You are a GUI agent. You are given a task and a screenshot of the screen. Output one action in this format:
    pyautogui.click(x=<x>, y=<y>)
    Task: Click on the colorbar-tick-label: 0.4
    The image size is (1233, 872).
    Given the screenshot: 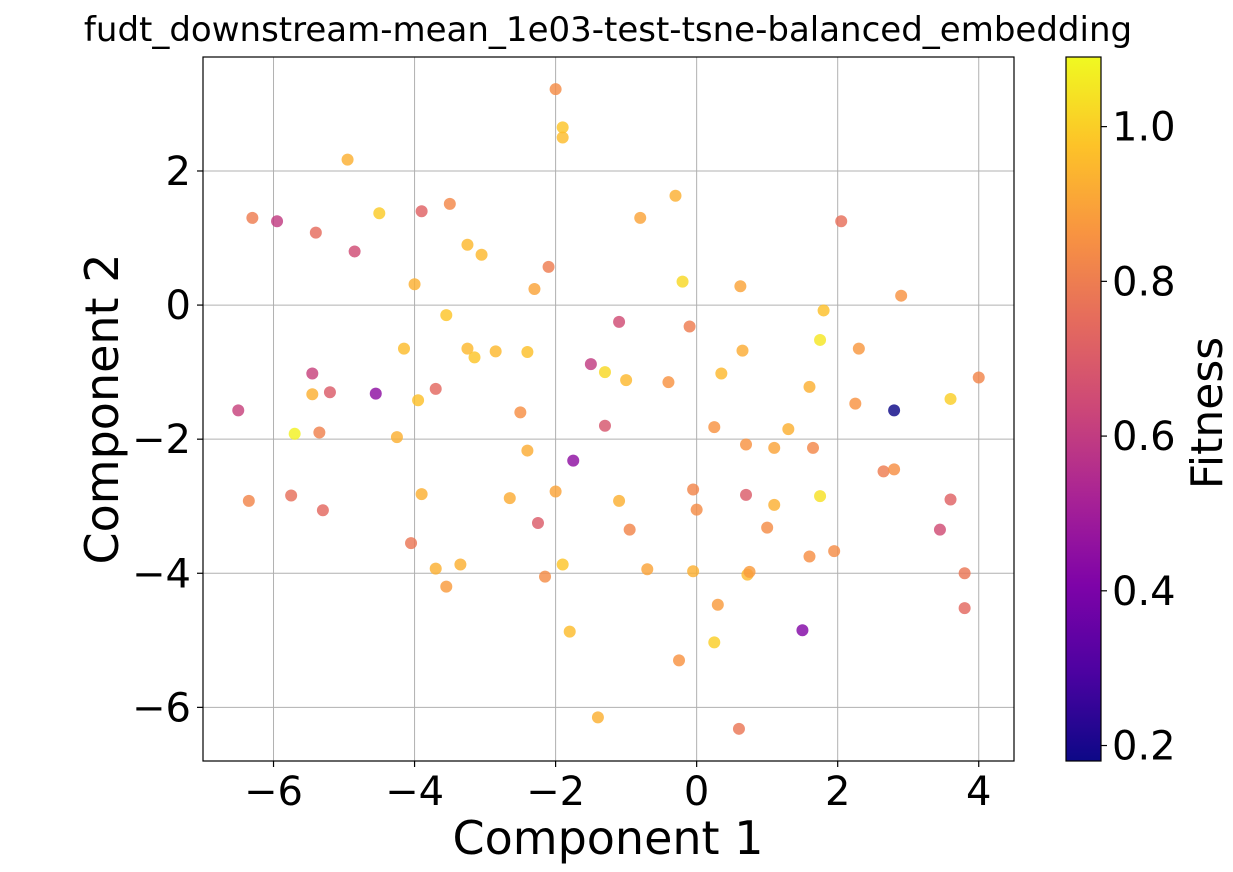 What is the action you would take?
    pyautogui.click(x=1144, y=592)
    